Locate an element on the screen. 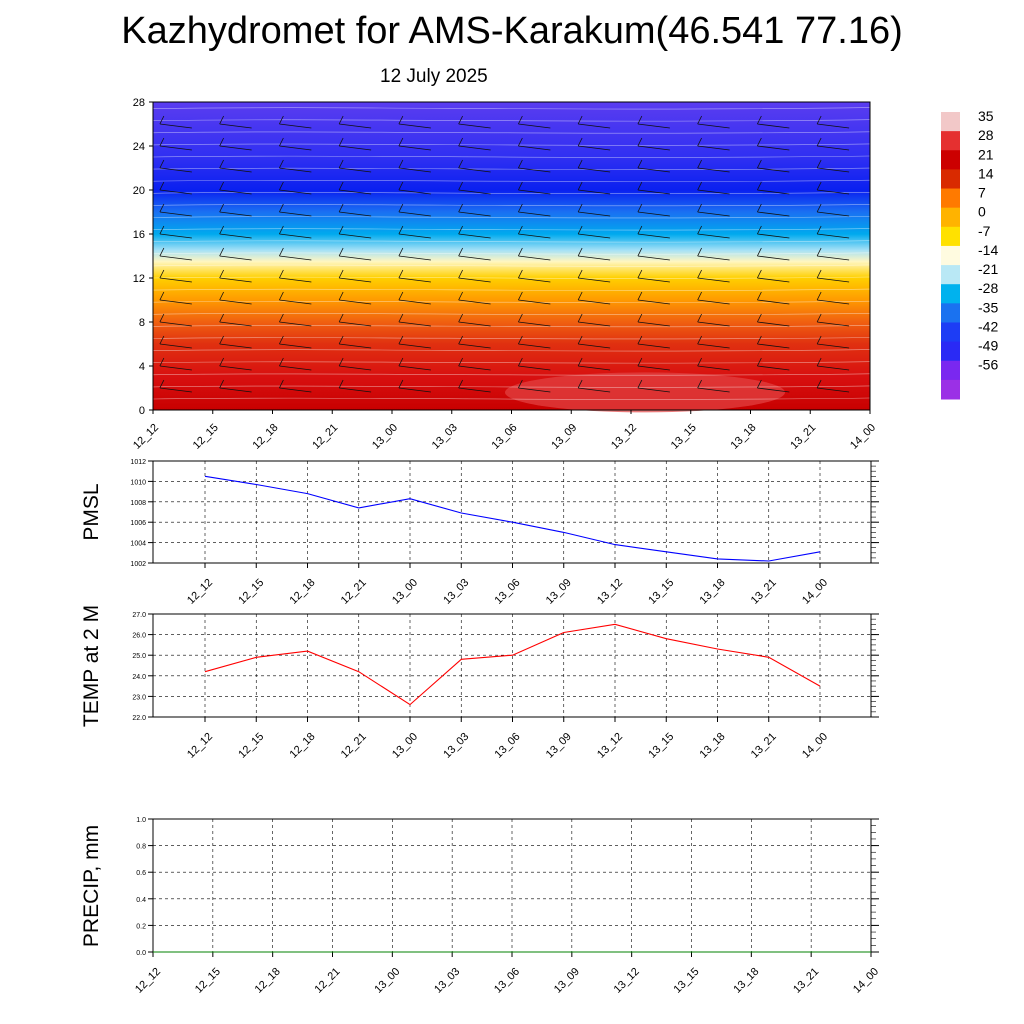 This screenshot has width=1024, height=1024. colorbar-label: -49 is located at coordinates (988, 346).